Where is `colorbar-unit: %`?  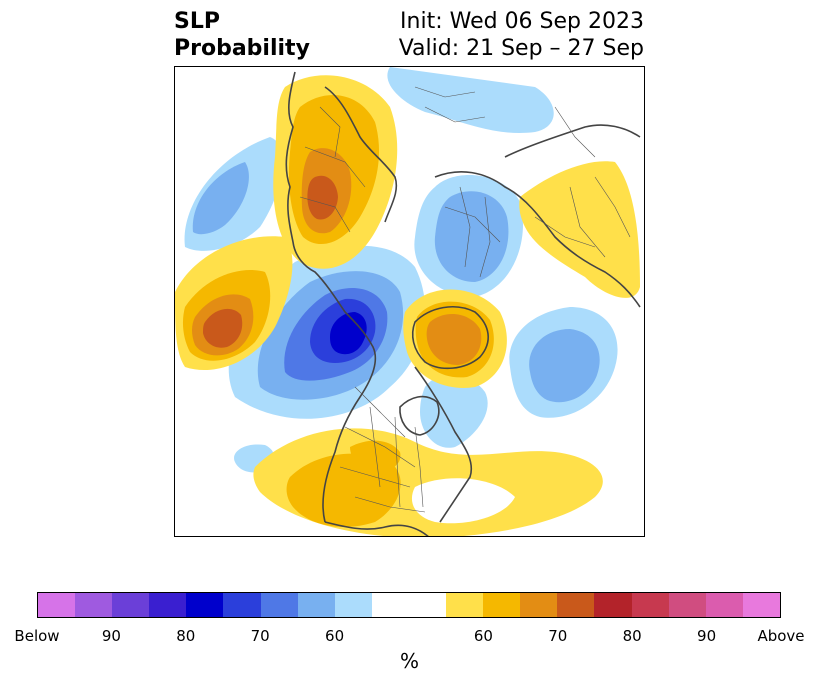
colorbar-unit: % is located at coordinates (409, 661).